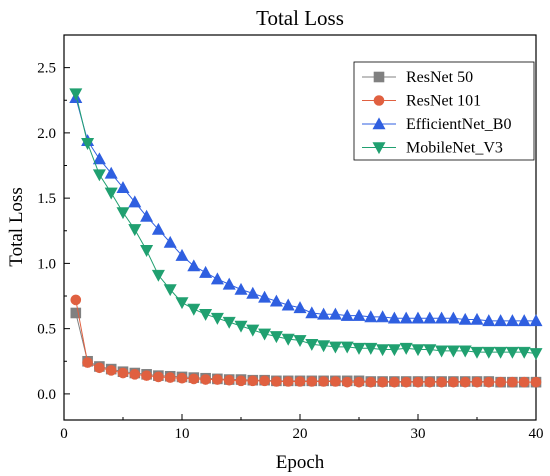 The width and height of the screenshot is (550, 476). Describe the element at coordinates (458, 124) in the screenshot. I see `legend-label: EfficientNet_B0` at that location.